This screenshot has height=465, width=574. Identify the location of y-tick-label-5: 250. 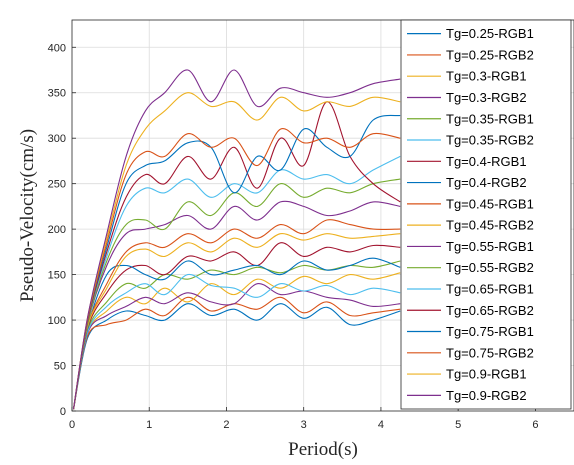
(57, 185).